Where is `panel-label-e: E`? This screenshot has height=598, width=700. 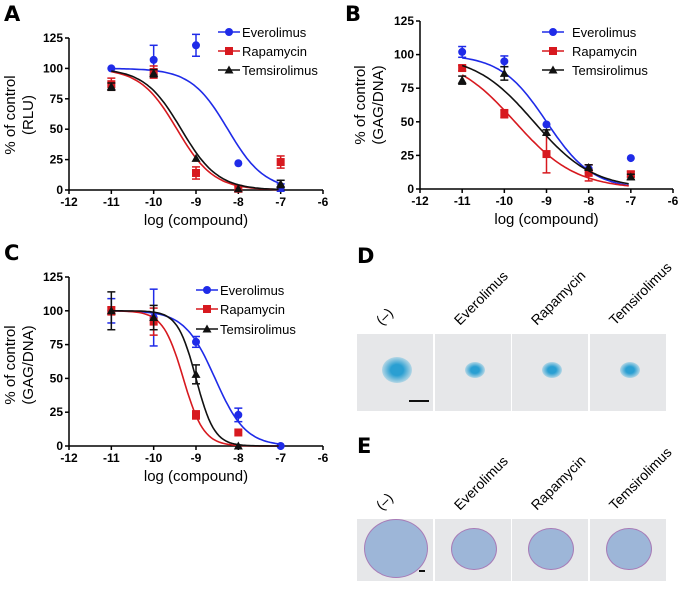
panel-label-e: E is located at coordinates (364, 446).